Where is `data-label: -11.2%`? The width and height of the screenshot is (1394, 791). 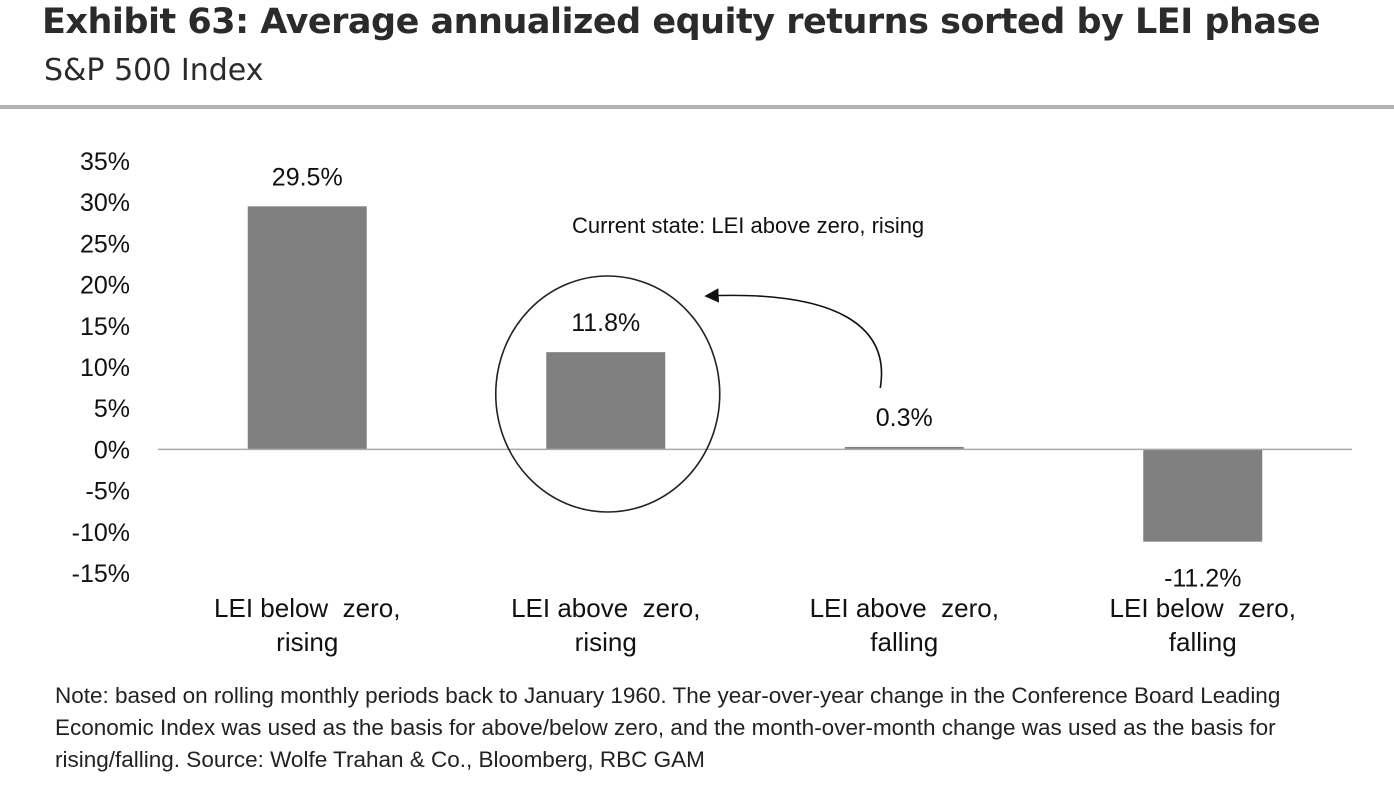
data-label: -11.2% is located at coordinates (1202, 579).